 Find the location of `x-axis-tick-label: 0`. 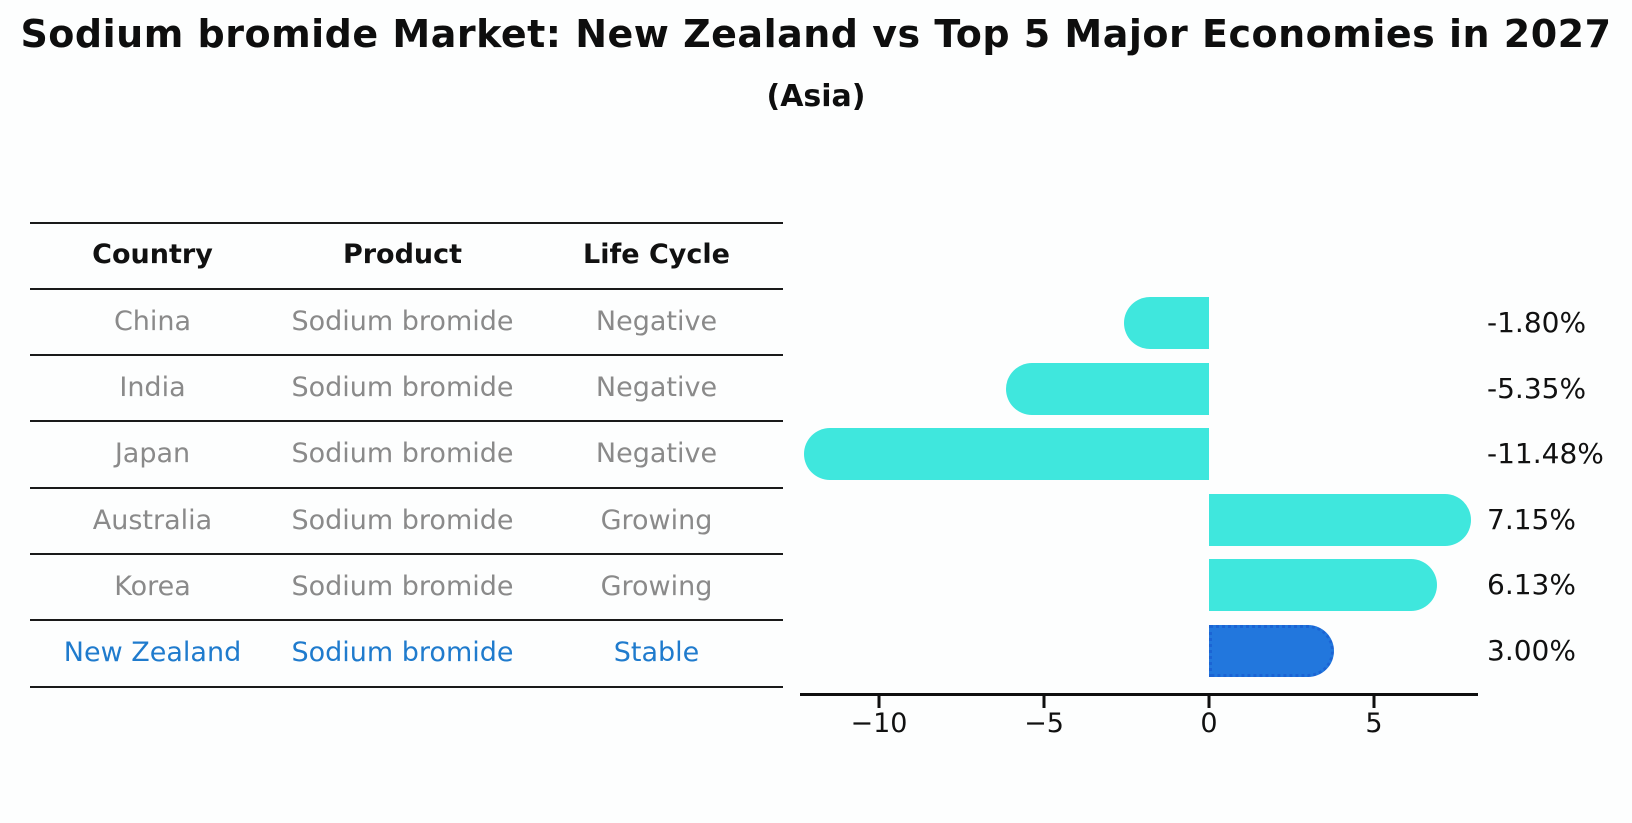

x-axis-tick-label: 0 is located at coordinates (1209, 723).